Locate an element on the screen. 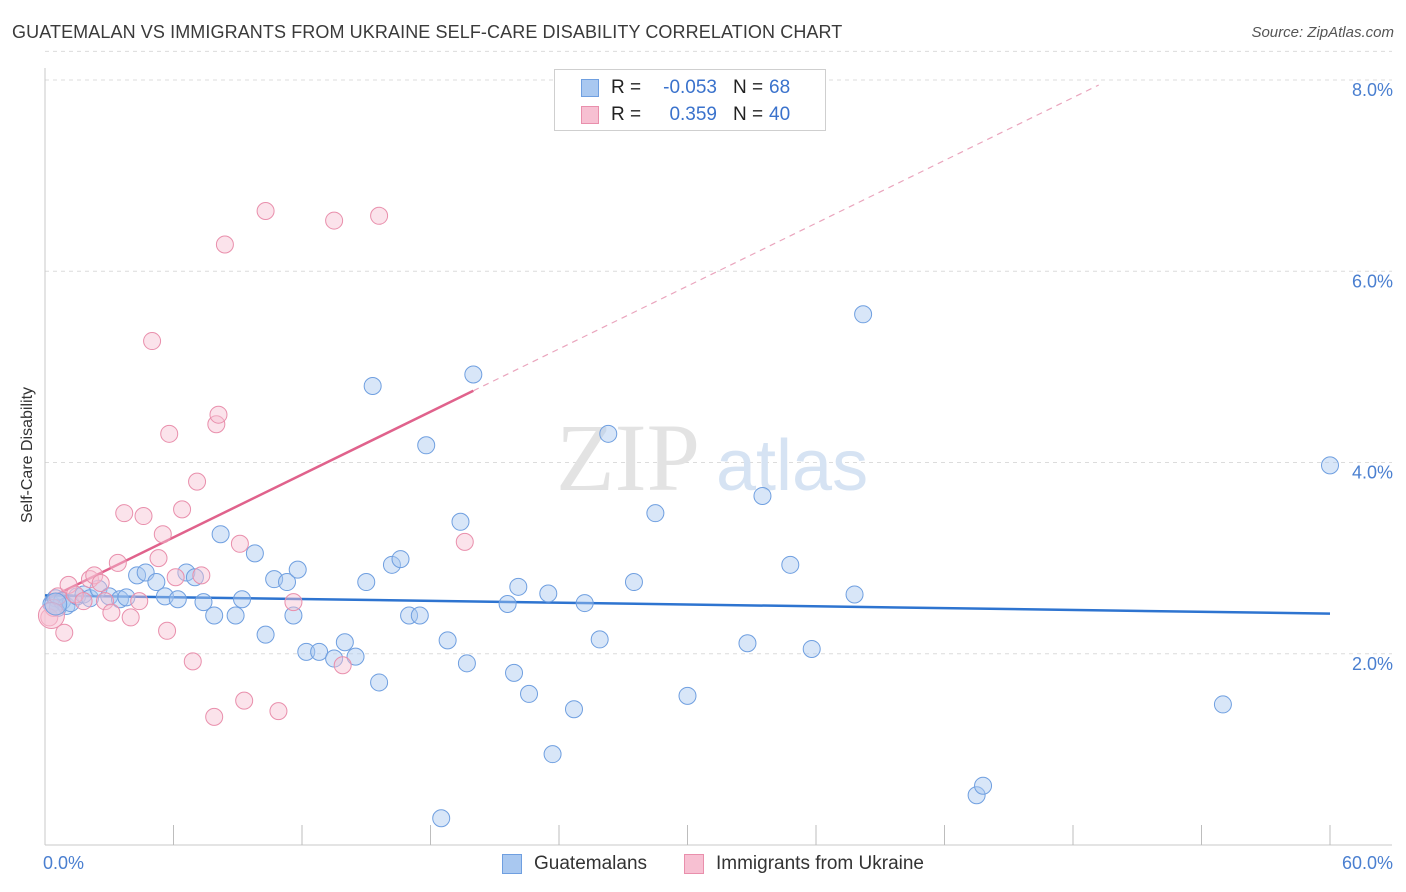 This screenshot has height=892, width=1406. n-value: 40 is located at coordinates (780, 114).